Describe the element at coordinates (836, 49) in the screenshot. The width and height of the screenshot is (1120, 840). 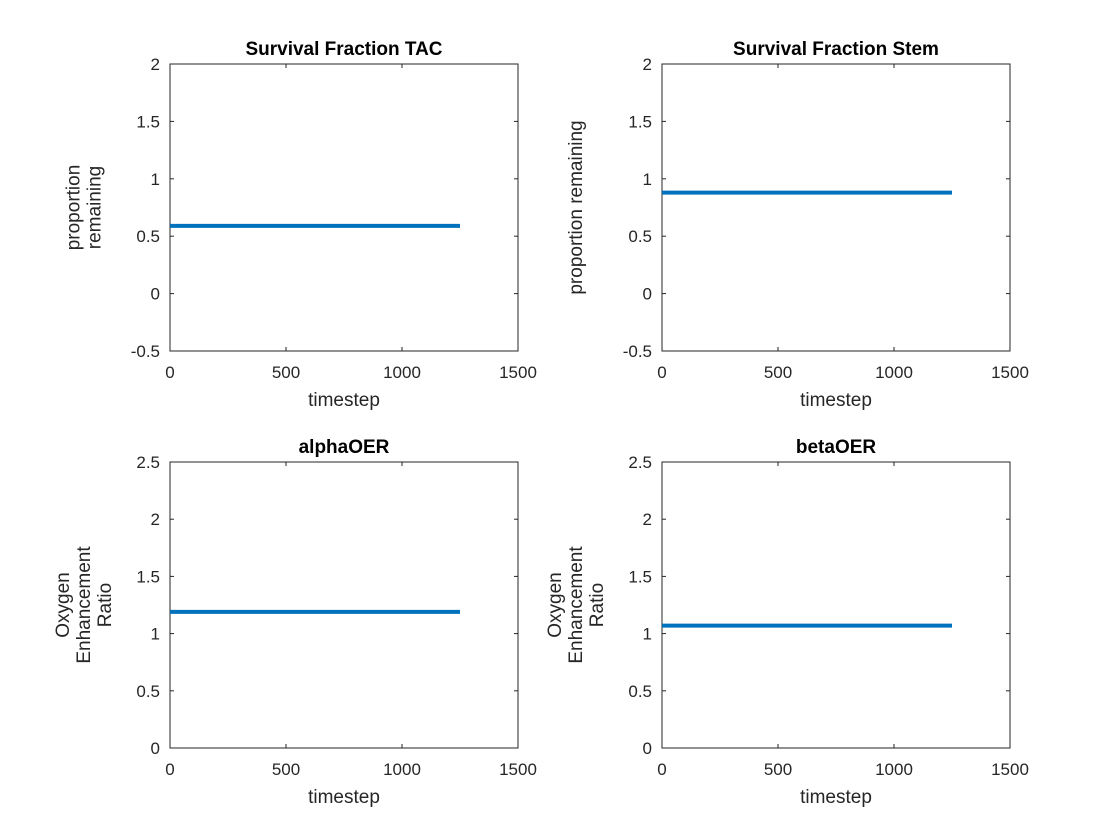
I see `chart-title: Survival Fraction Stem` at that location.